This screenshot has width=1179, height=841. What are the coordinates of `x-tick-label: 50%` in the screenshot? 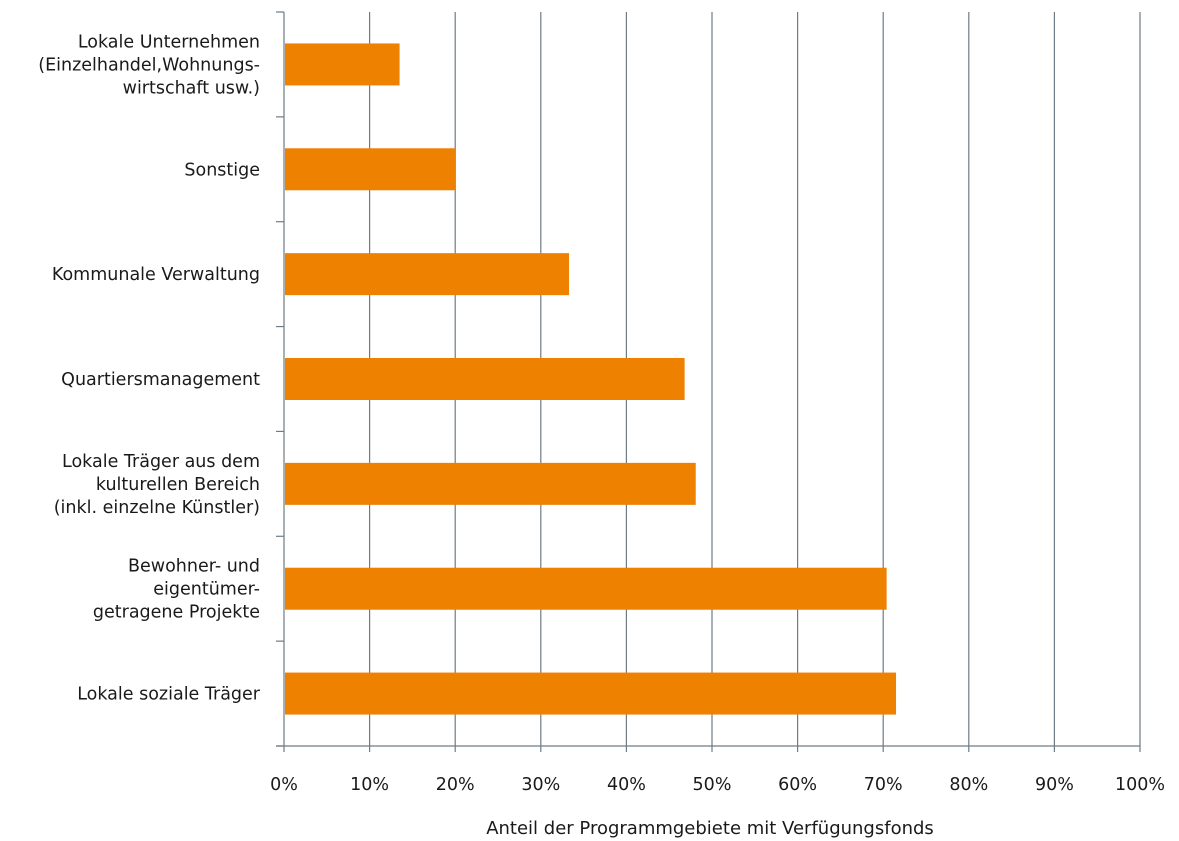 It's located at (712, 785).